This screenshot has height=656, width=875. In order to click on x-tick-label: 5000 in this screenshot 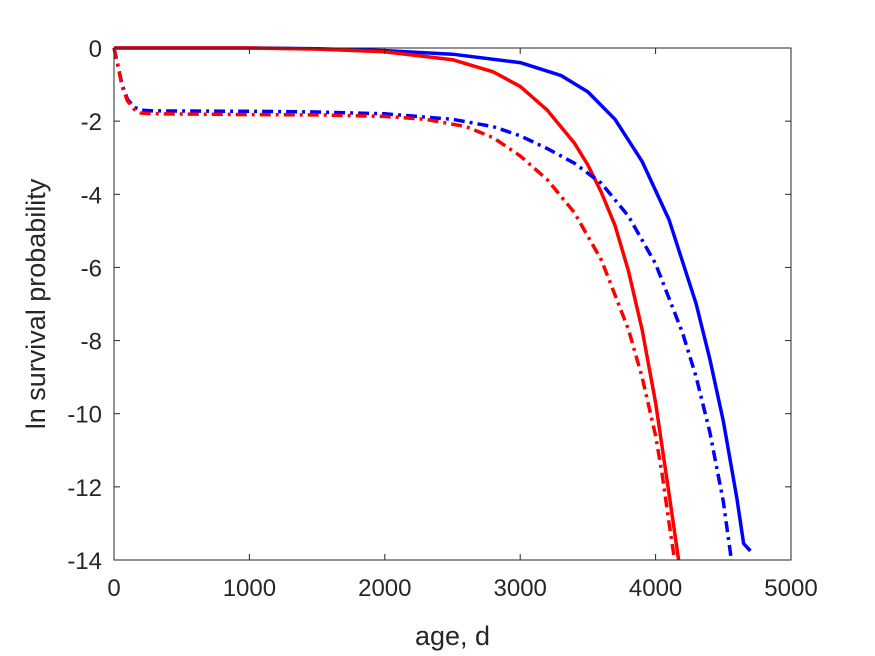, I will do `click(790, 588)`.